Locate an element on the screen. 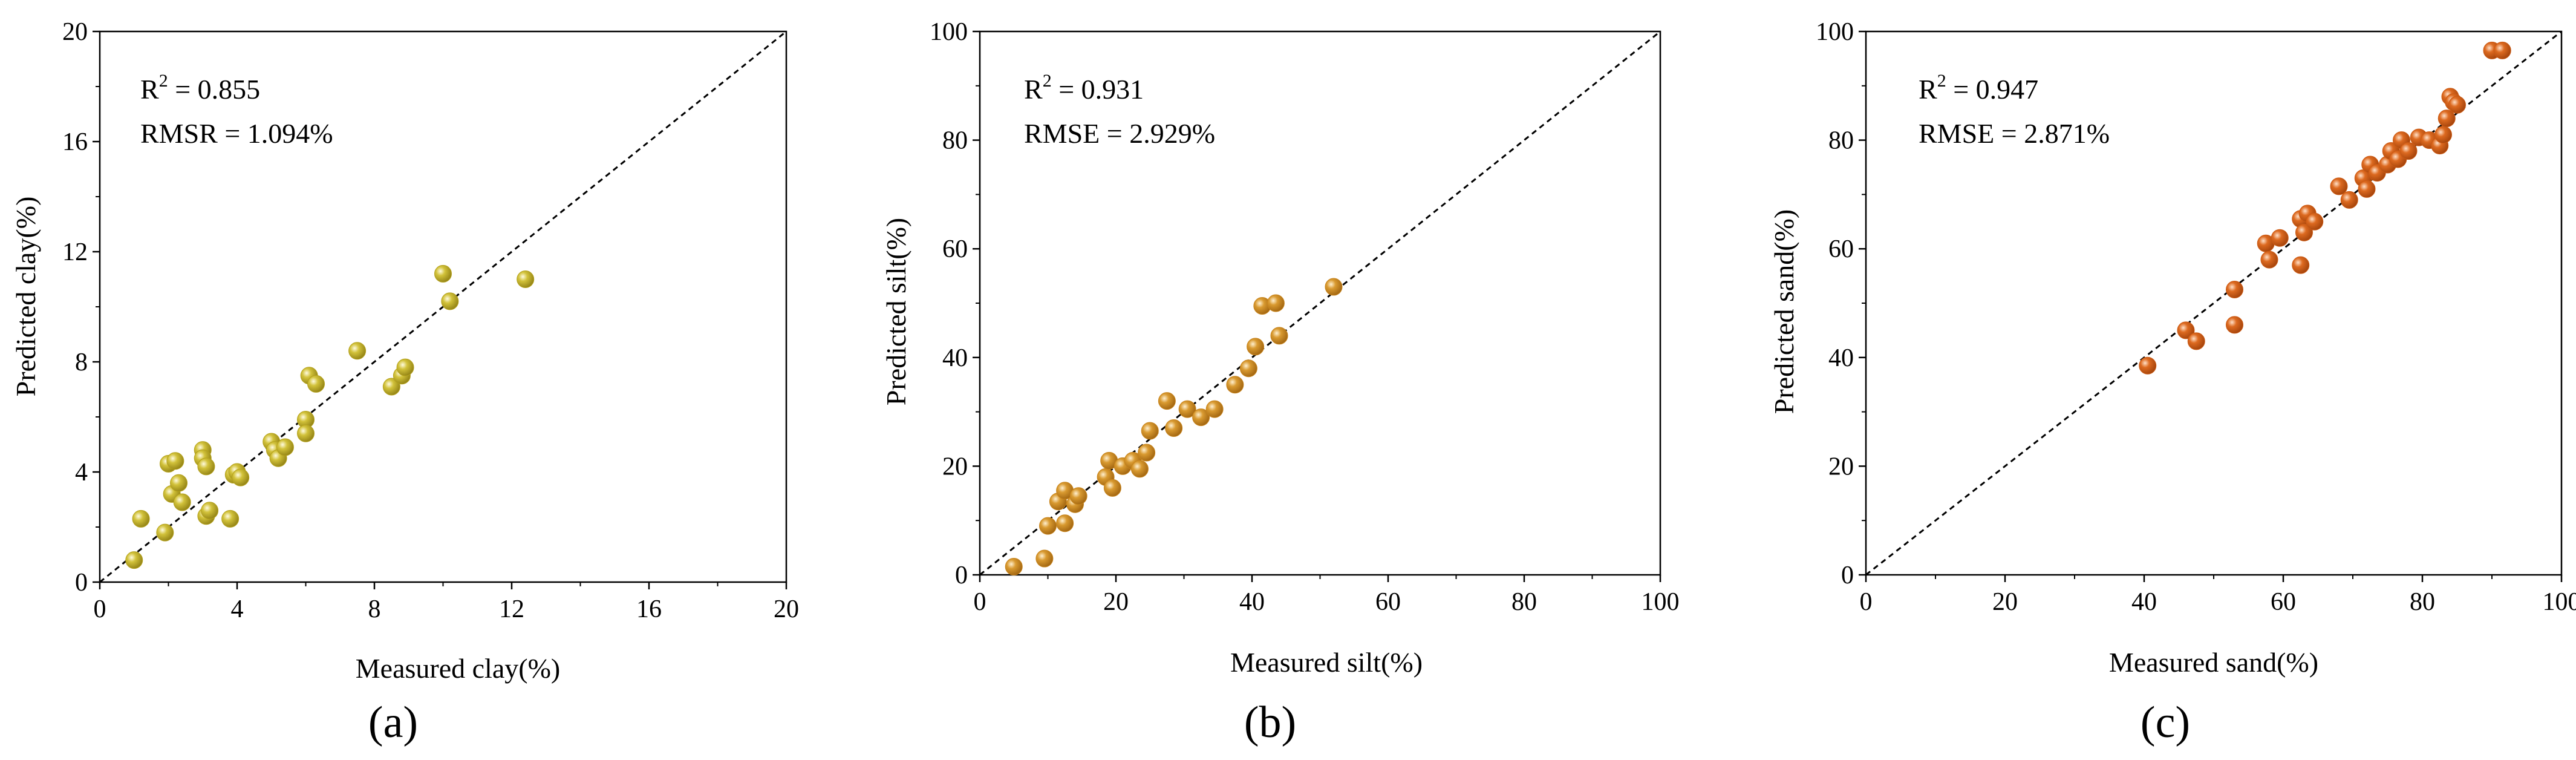 This screenshot has width=2576, height=760. r2-label-silt: R is located at coordinates (1033, 89).